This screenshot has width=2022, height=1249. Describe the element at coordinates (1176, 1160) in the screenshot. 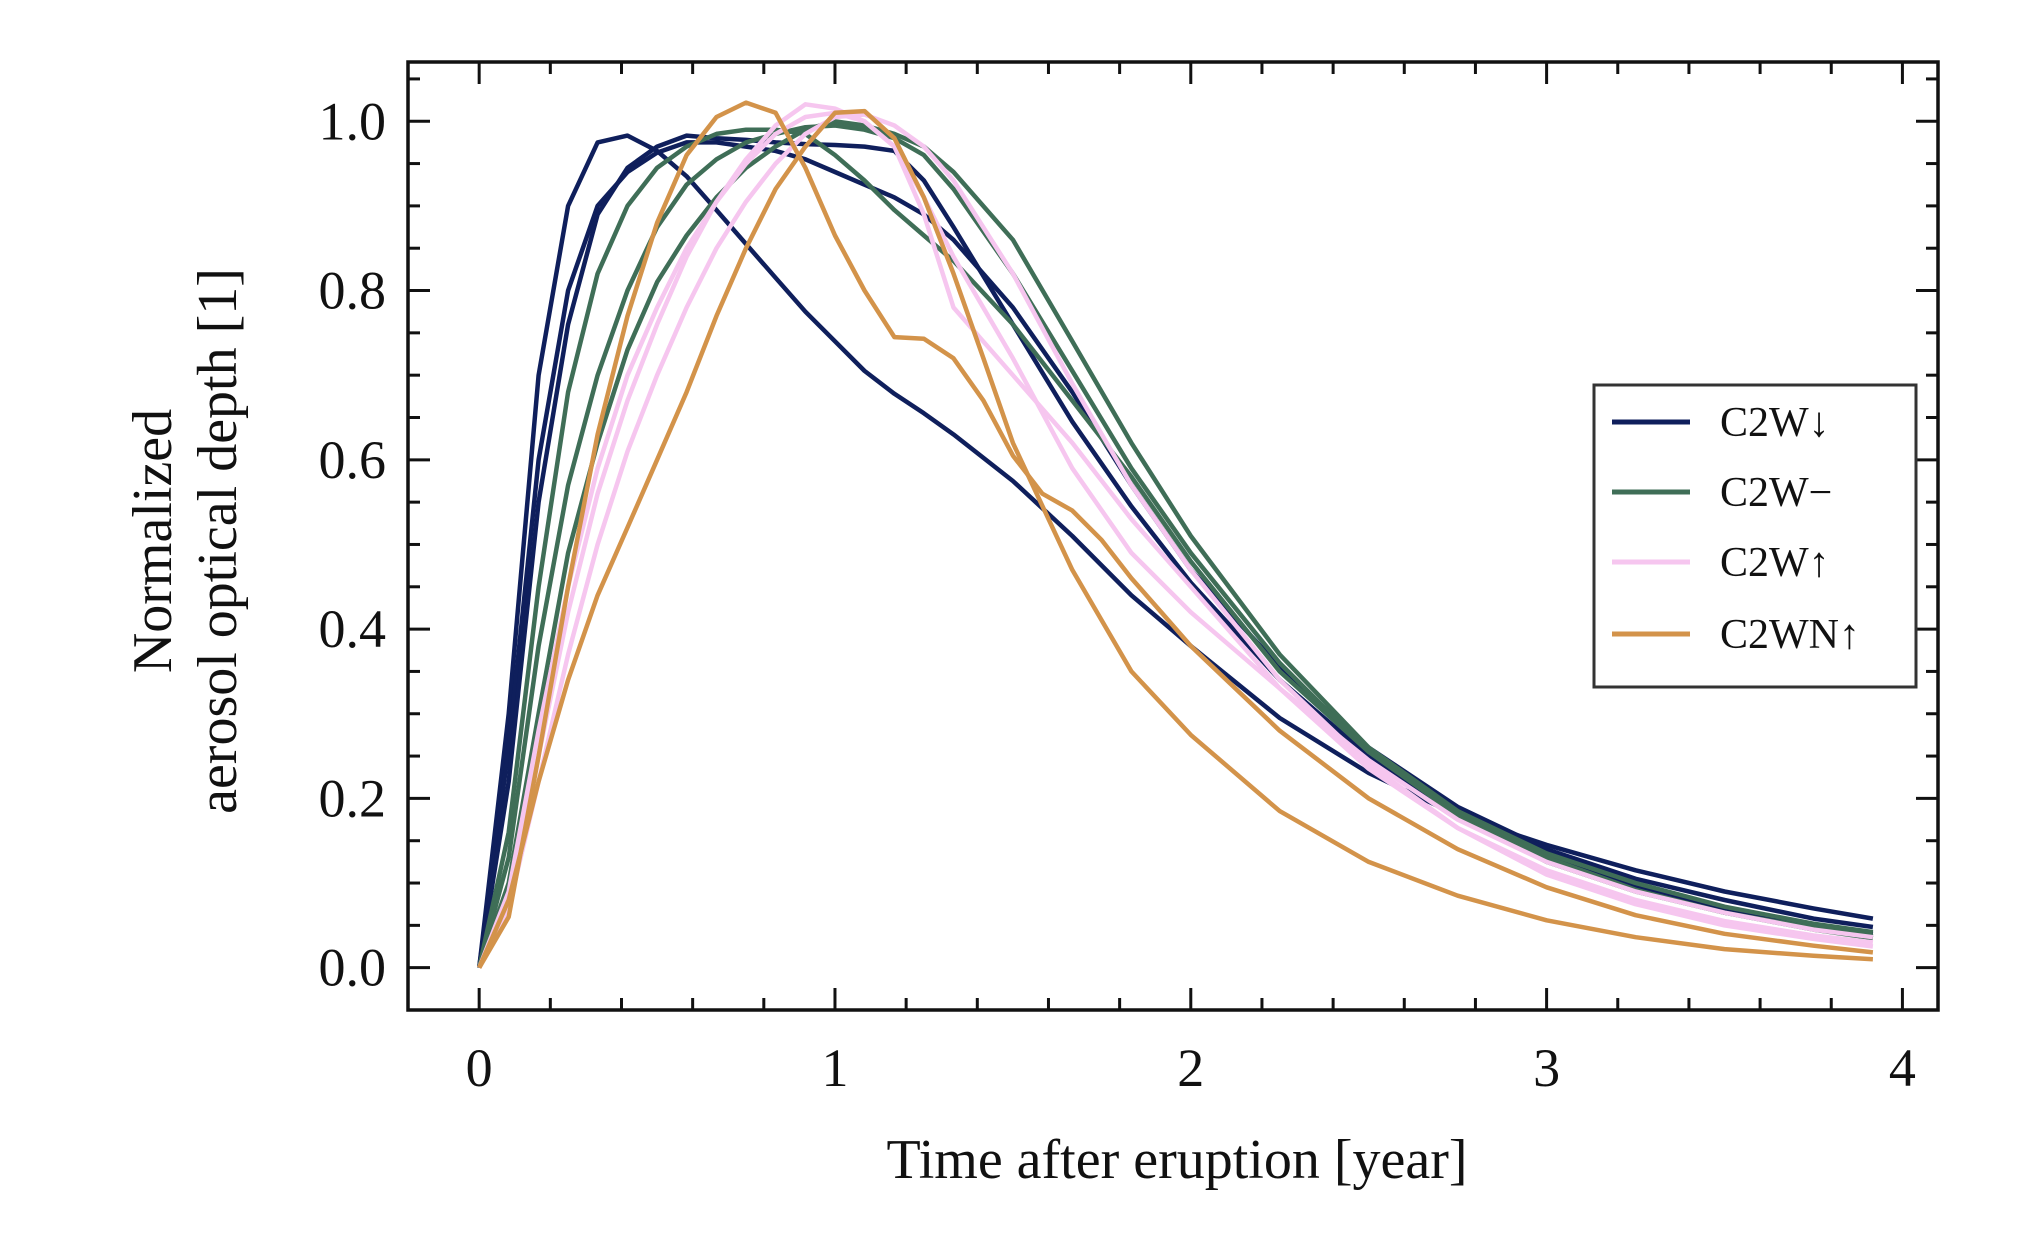

I see `x-axis-label: Time after eruption [year]` at that location.